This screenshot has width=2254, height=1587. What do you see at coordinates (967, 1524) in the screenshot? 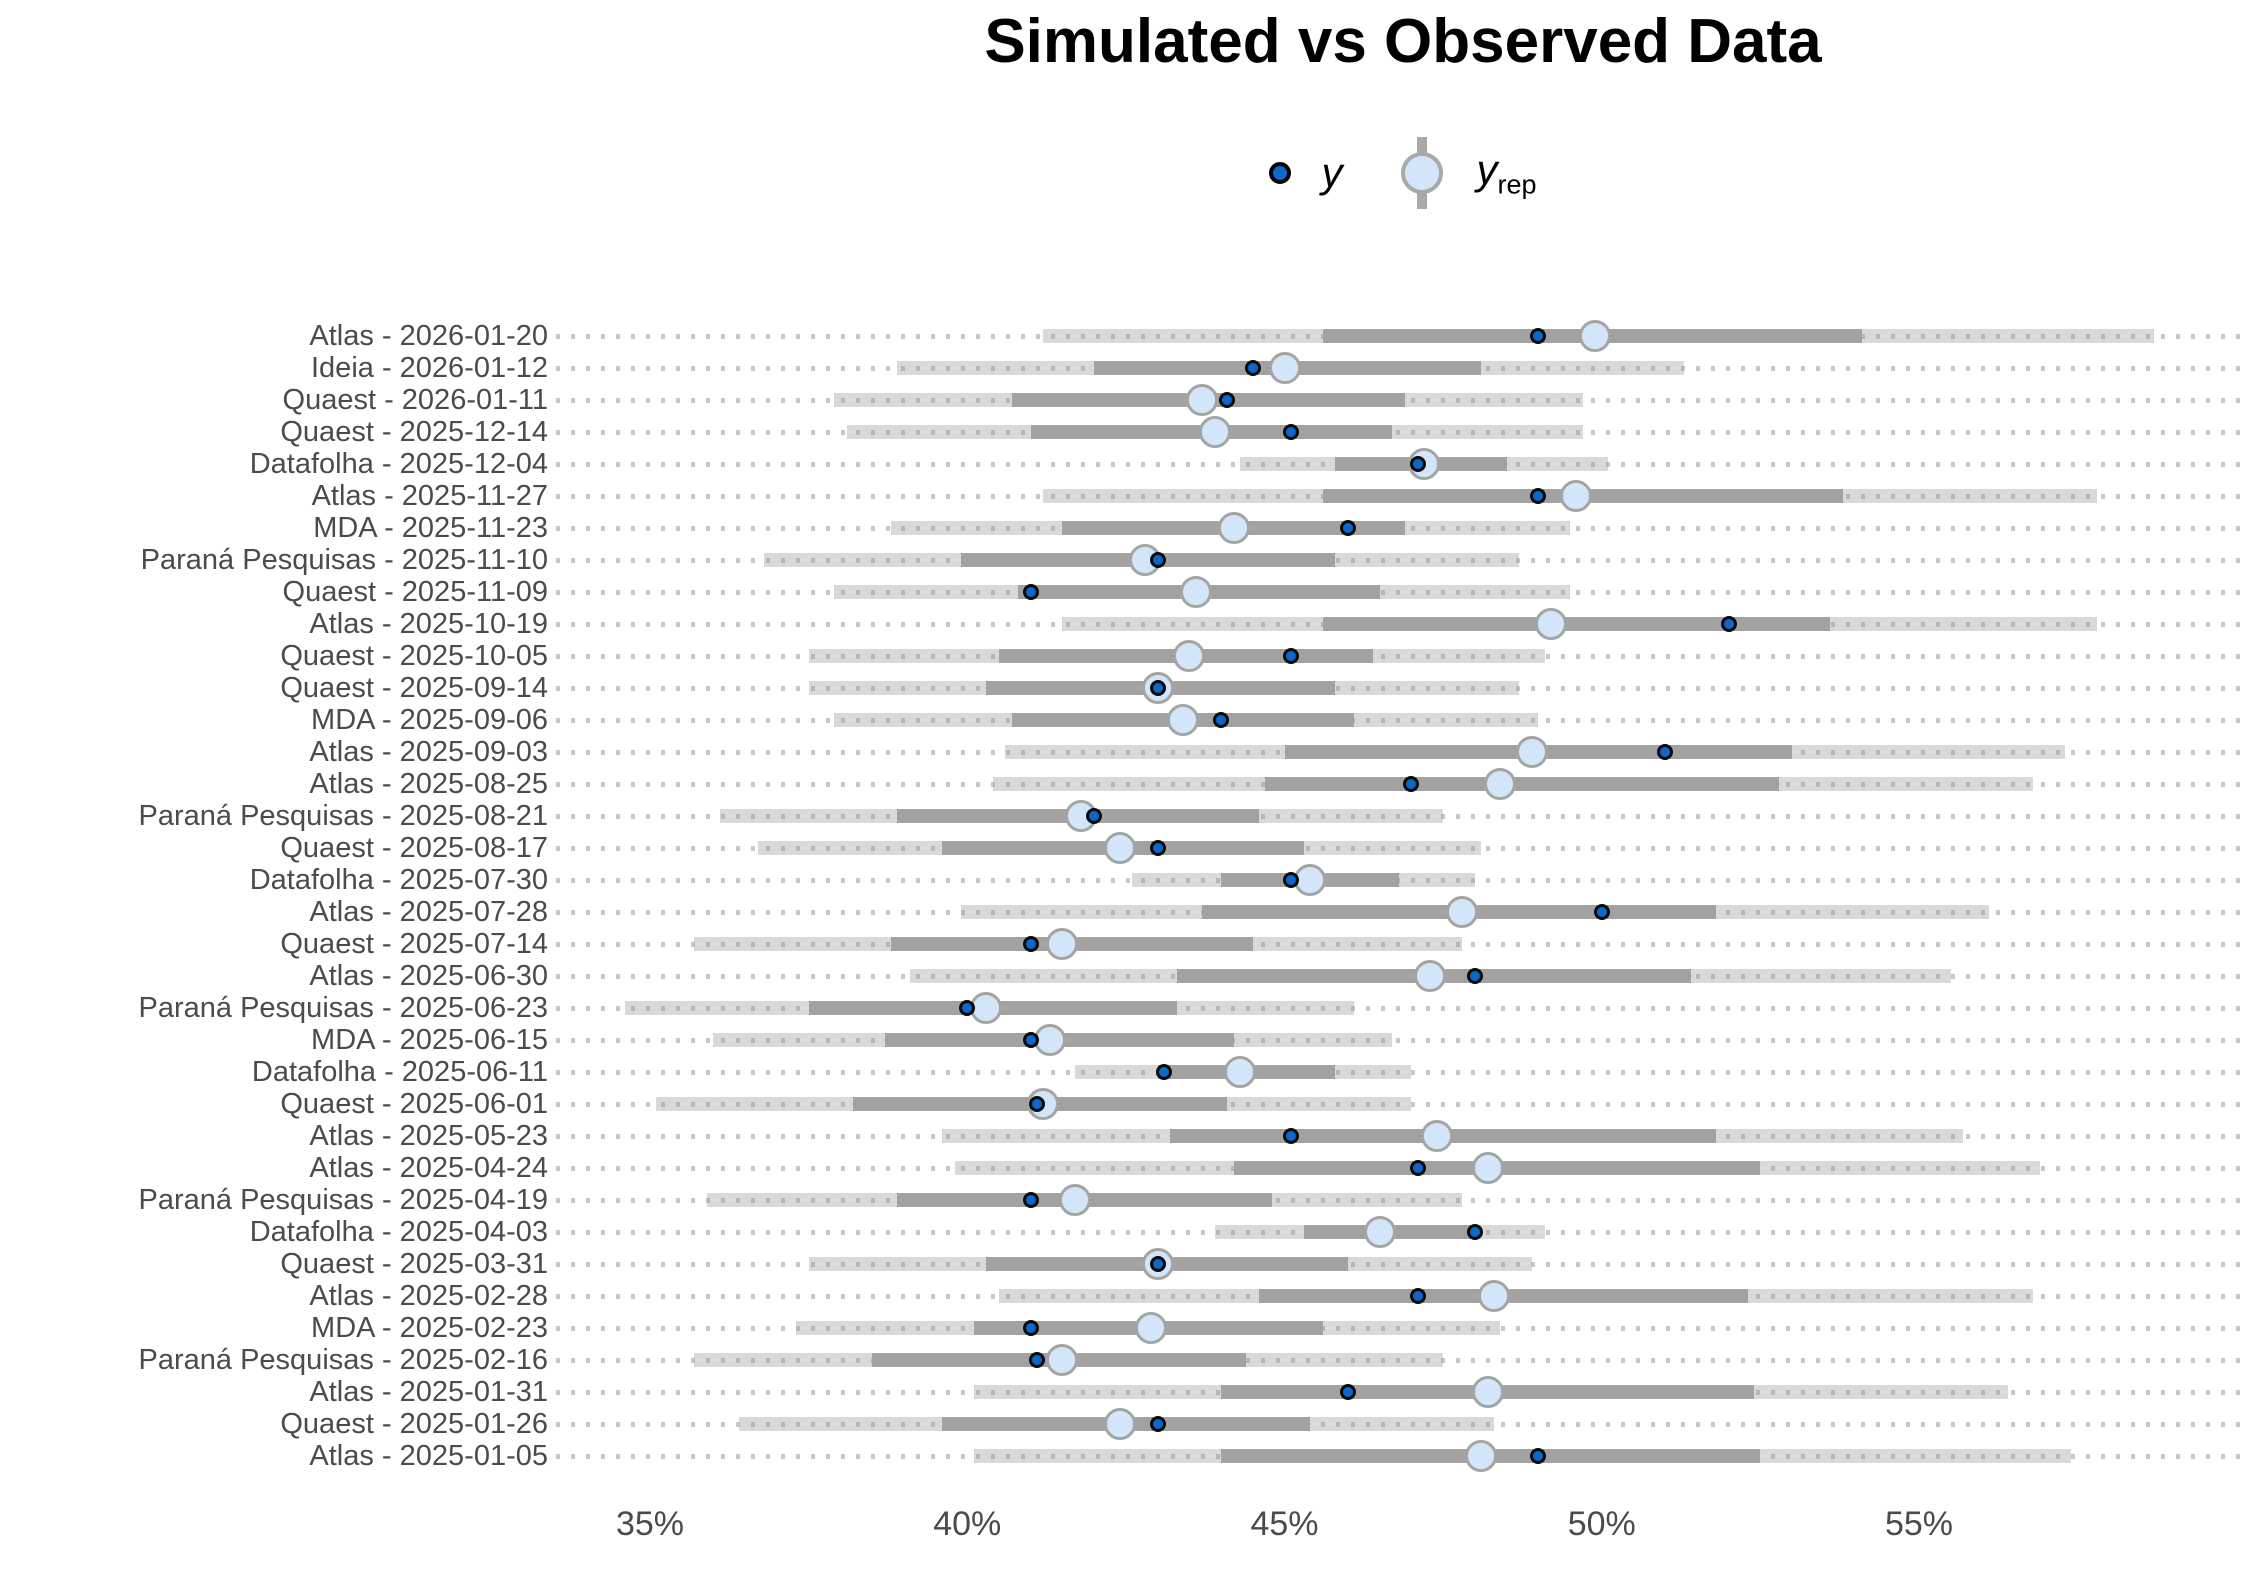
I see `x-axis-tick-label: 40%` at bounding box center [967, 1524].